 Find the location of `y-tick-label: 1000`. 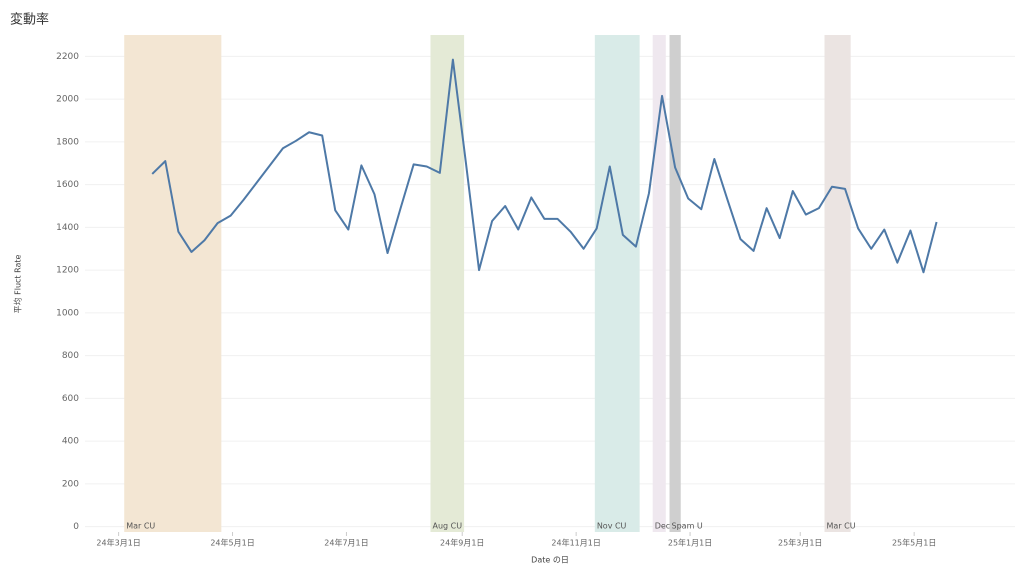

y-tick-label: 1000 is located at coordinates (67, 313).